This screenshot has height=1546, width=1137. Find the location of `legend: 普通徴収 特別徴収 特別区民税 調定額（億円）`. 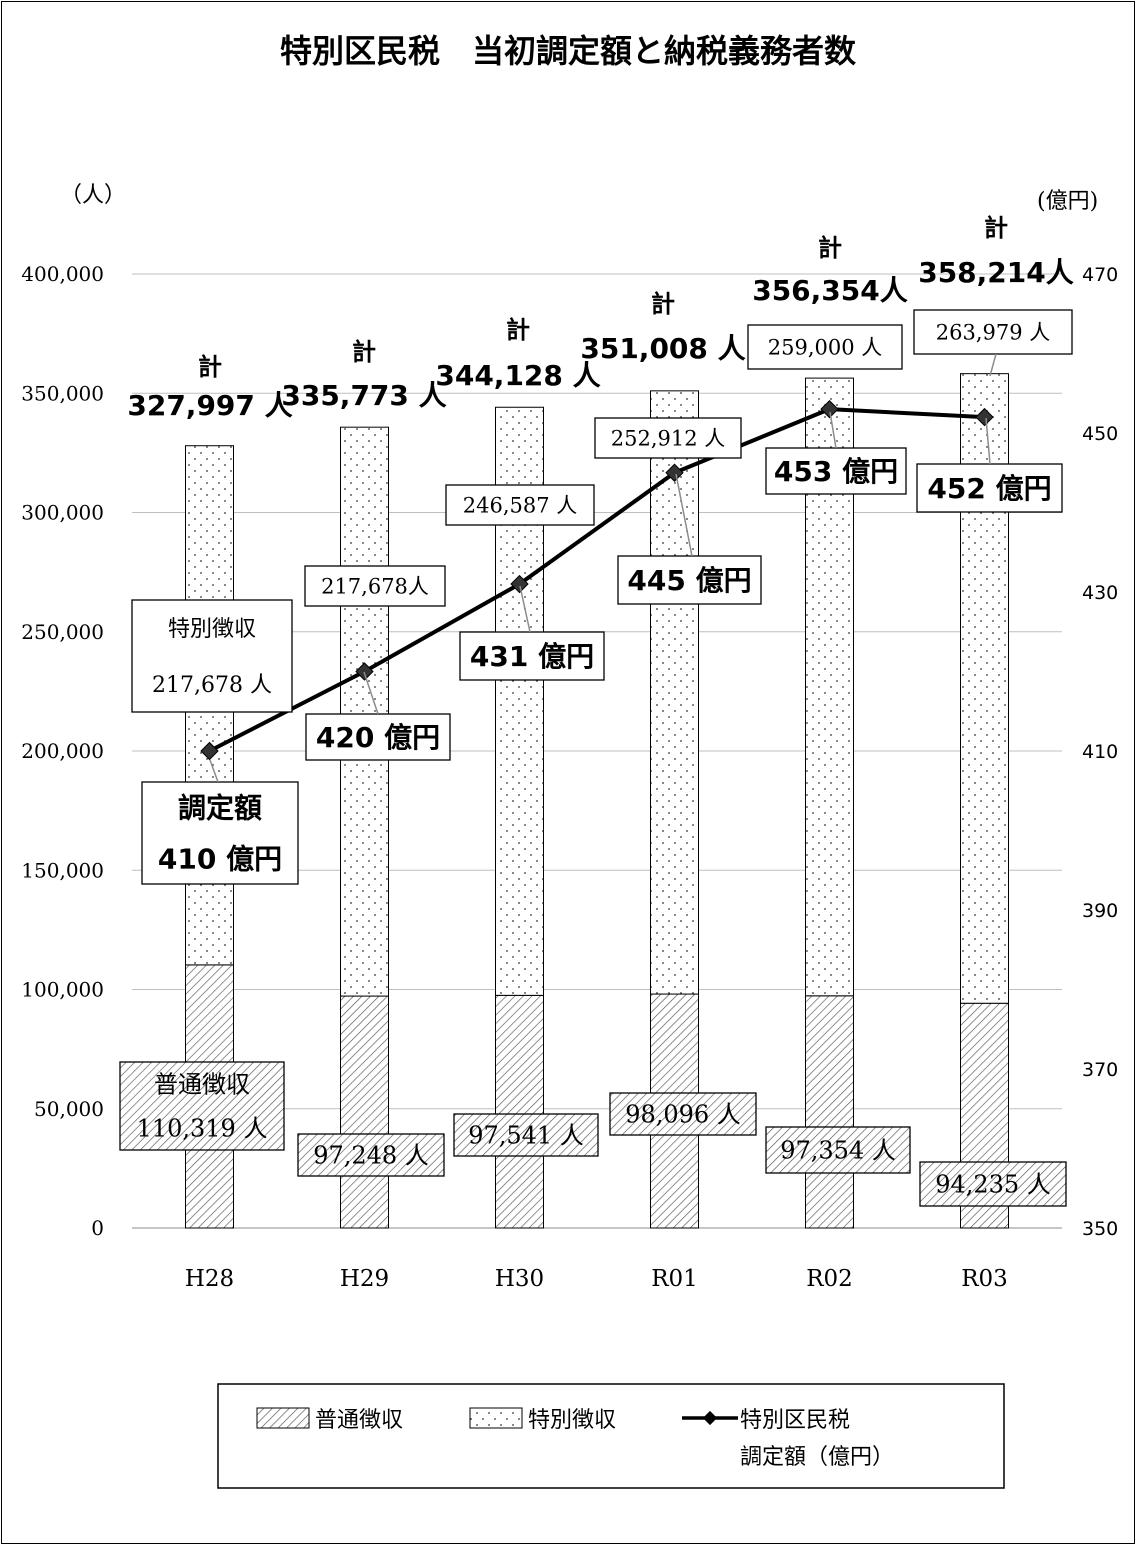

legend: 普通徴収 特別徴収 特別区民税 調定額（億円） is located at coordinates (611, 1436).